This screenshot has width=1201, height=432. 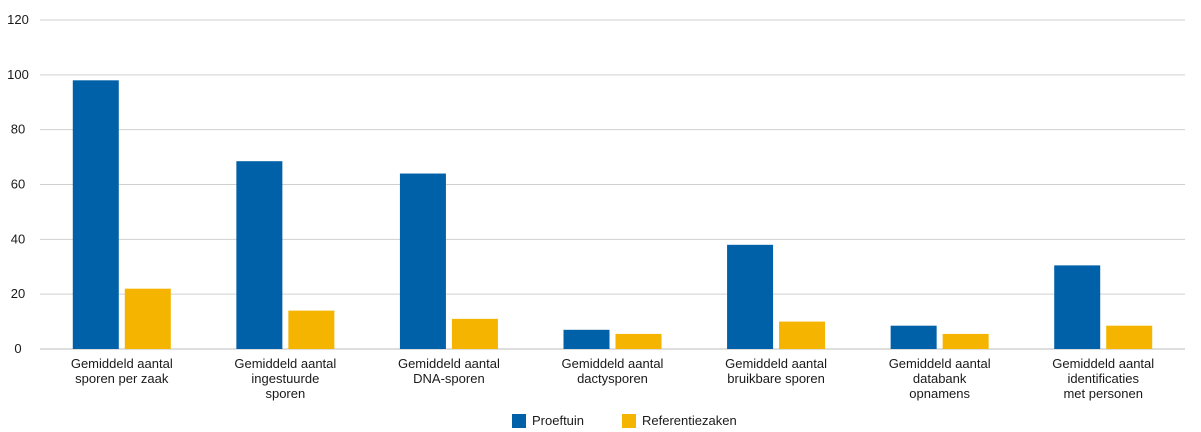 I want to click on y-tick-label: 80, so click(x=18, y=129).